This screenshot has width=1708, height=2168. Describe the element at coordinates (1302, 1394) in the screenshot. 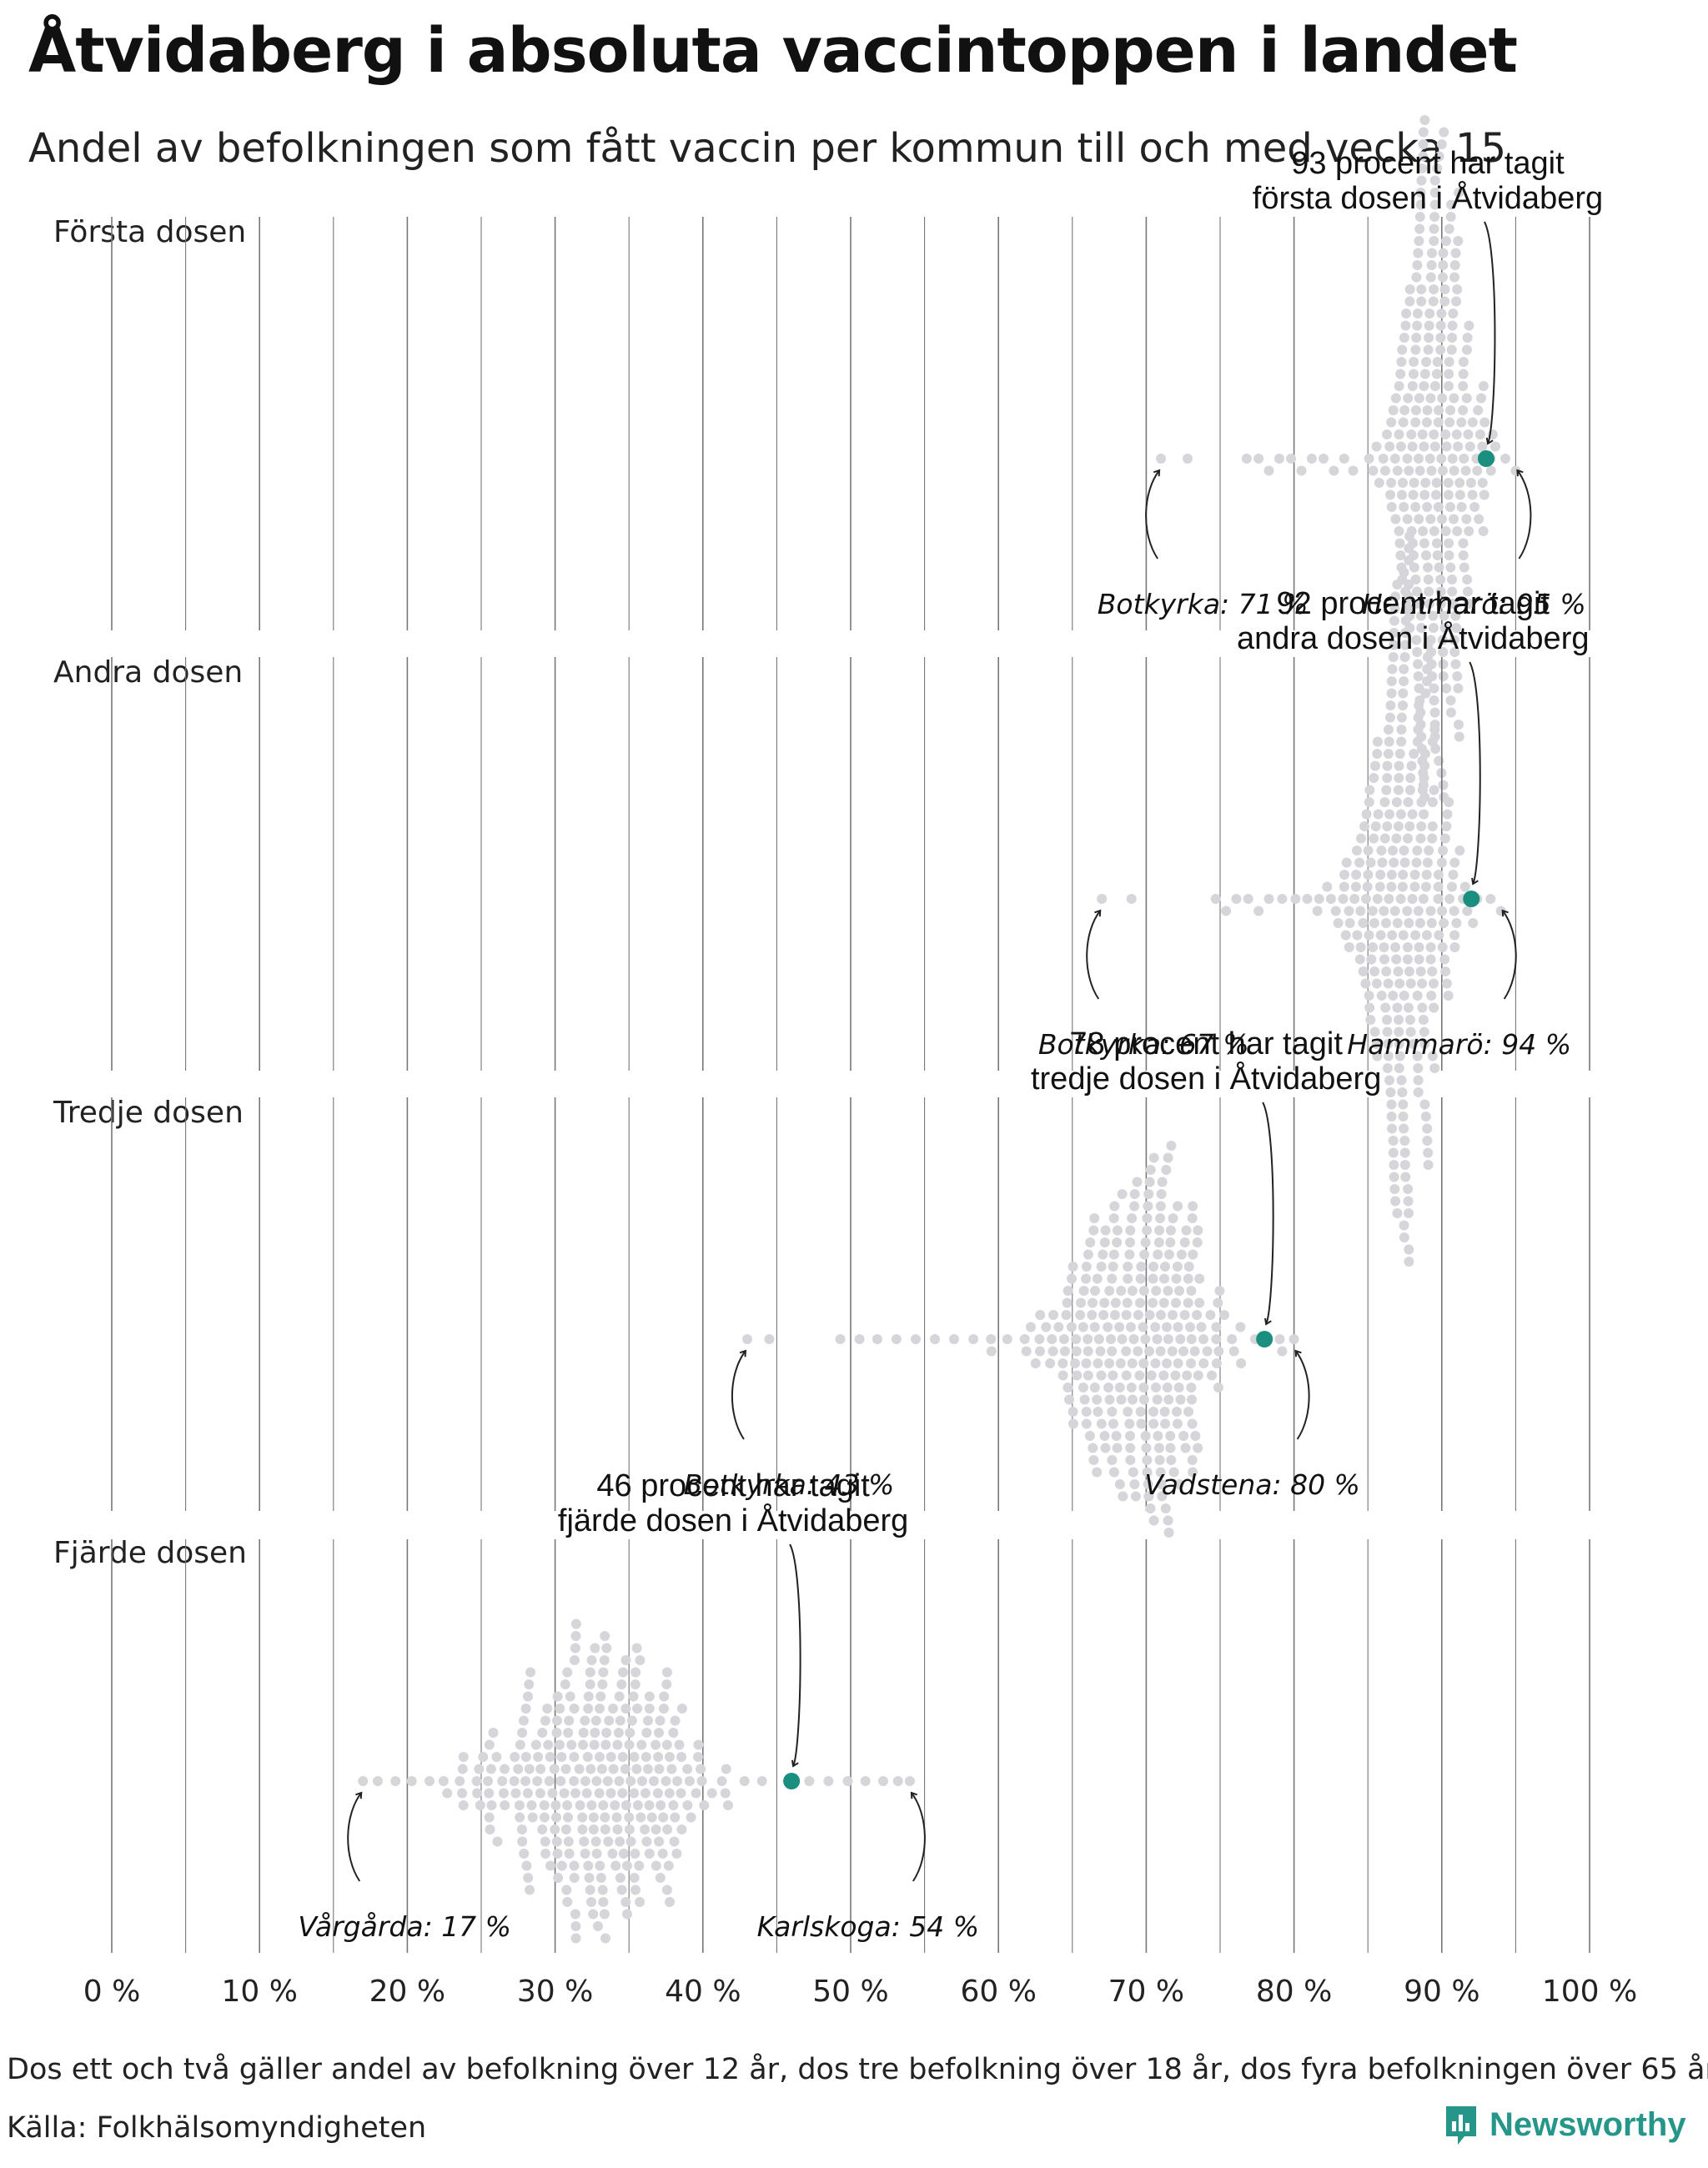

I see `max-arrow` at that location.